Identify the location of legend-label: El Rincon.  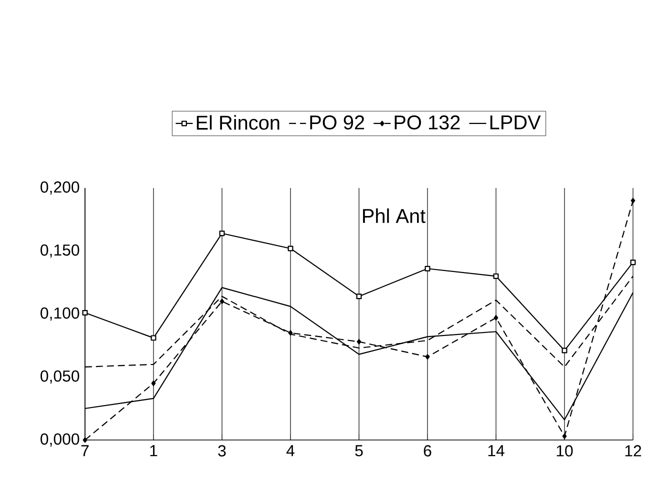
(238, 122).